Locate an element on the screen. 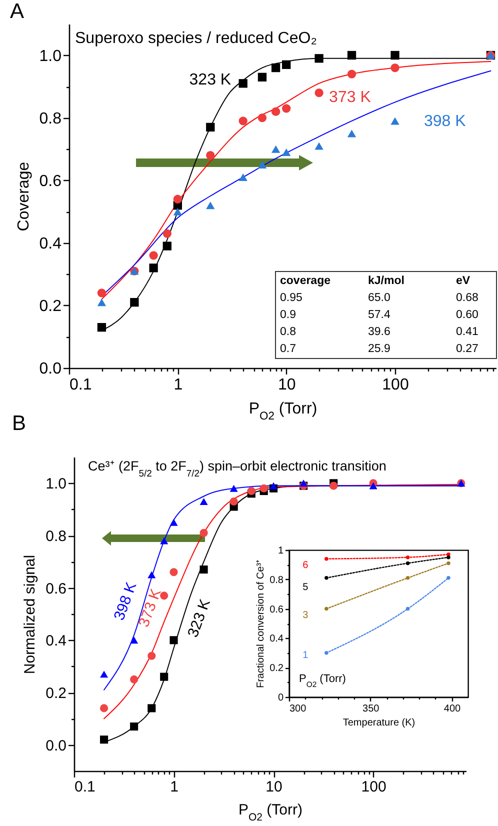 The height and width of the screenshot is (826, 498). series-label: 373 K is located at coordinates (350, 97).